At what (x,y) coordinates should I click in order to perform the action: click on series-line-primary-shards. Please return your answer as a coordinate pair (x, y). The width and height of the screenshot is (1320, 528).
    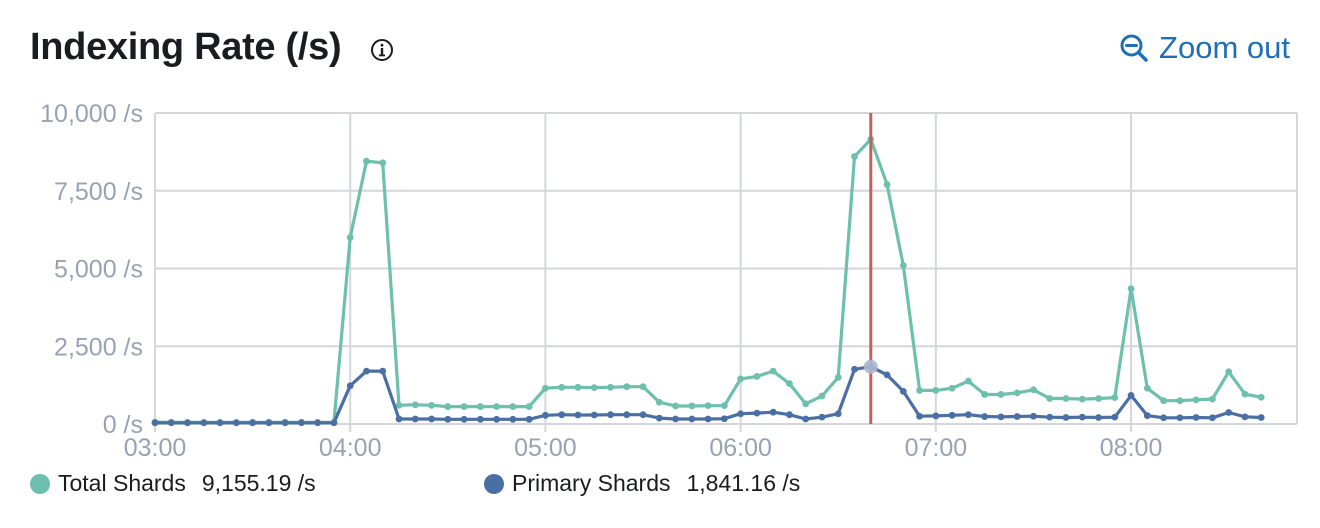
    Looking at the image, I should click on (708, 395).